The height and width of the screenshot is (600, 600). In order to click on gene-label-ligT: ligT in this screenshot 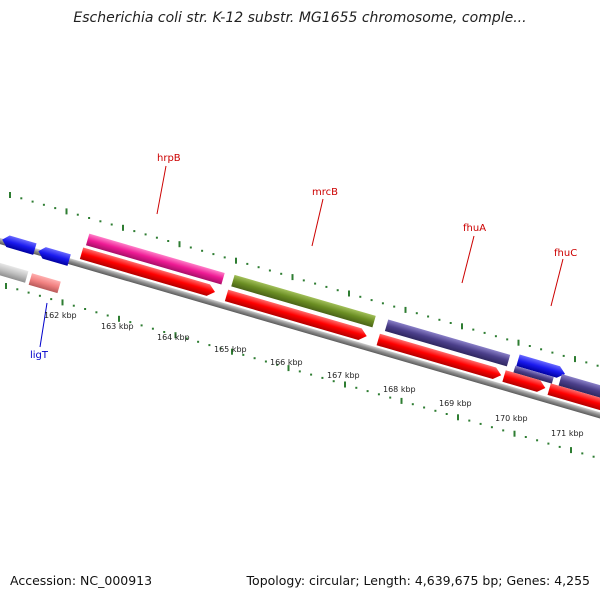, I will do `click(39, 355)`.